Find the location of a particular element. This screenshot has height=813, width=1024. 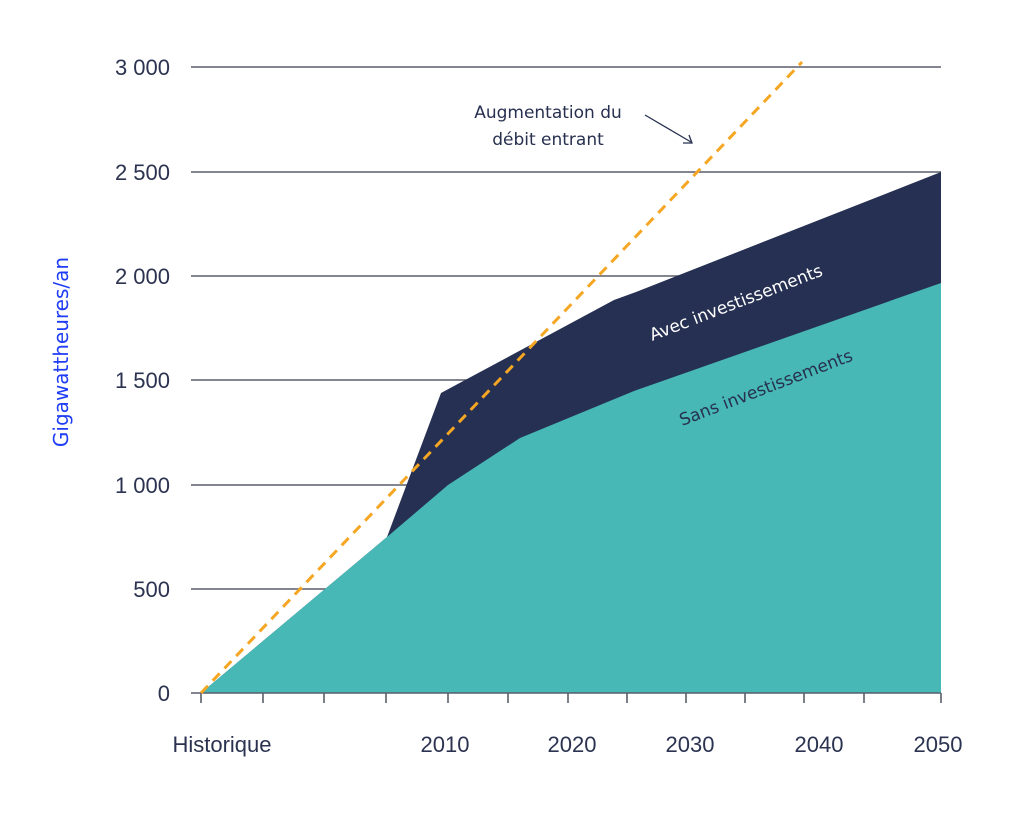

x-label-2020: 2020 is located at coordinates (572, 744).